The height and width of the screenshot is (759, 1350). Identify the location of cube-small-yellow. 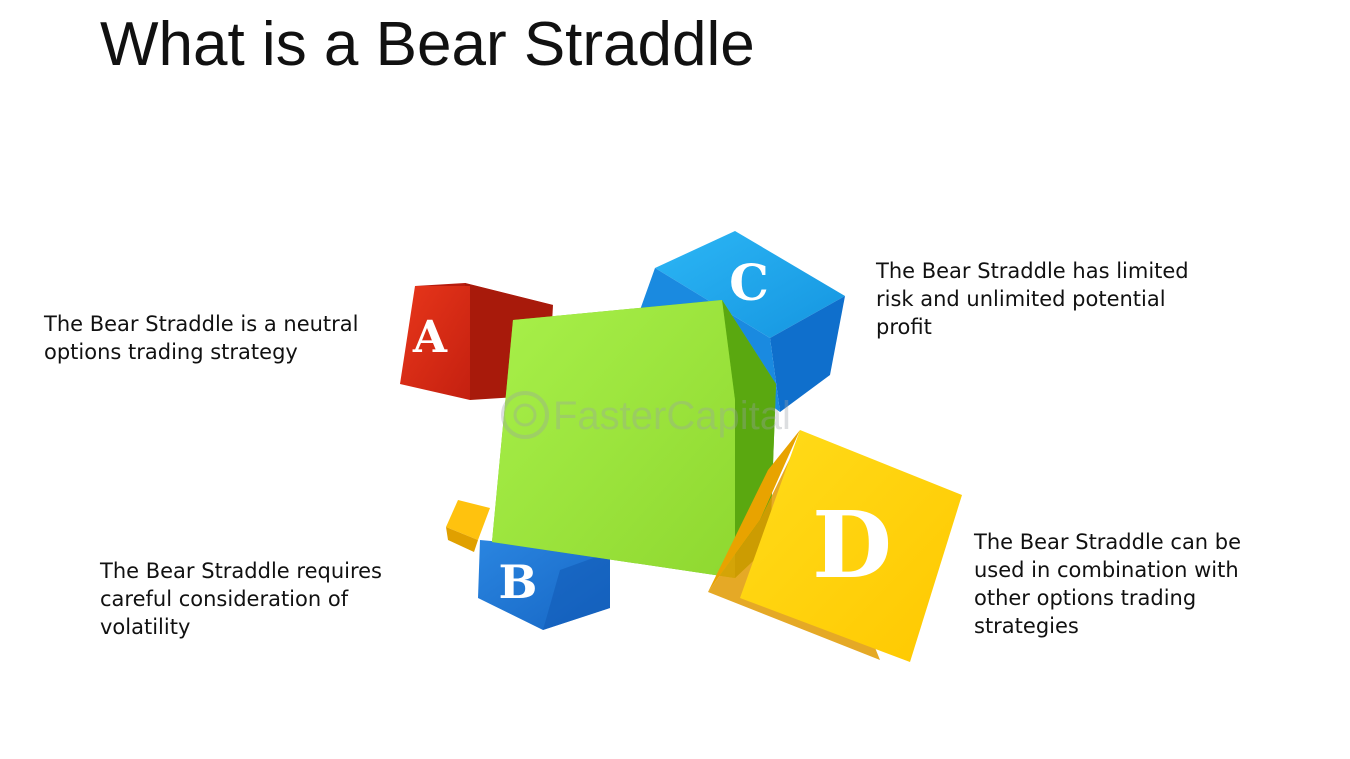
(468, 526).